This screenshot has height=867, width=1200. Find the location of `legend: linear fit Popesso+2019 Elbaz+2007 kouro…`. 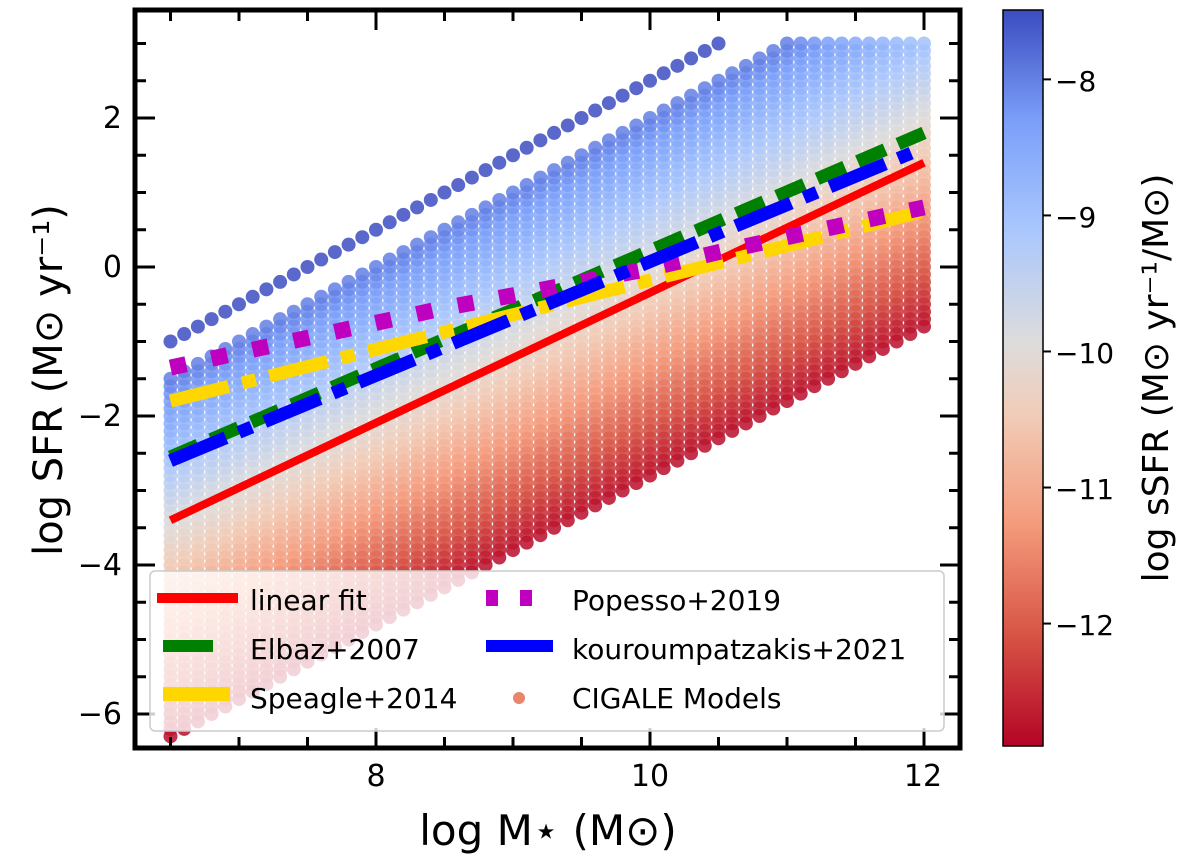

legend: linear fit Popesso+2019 Elbaz+2007 kouro… is located at coordinates (547, 651).